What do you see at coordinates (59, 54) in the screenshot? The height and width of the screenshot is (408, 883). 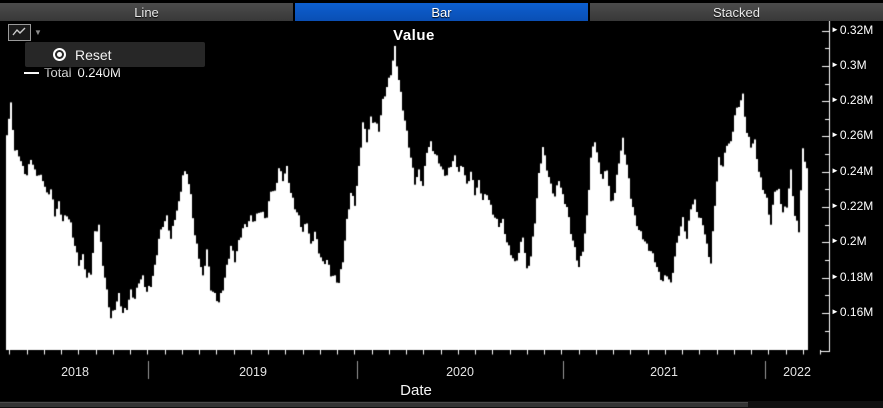 I see `record-circle-icon` at bounding box center [59, 54].